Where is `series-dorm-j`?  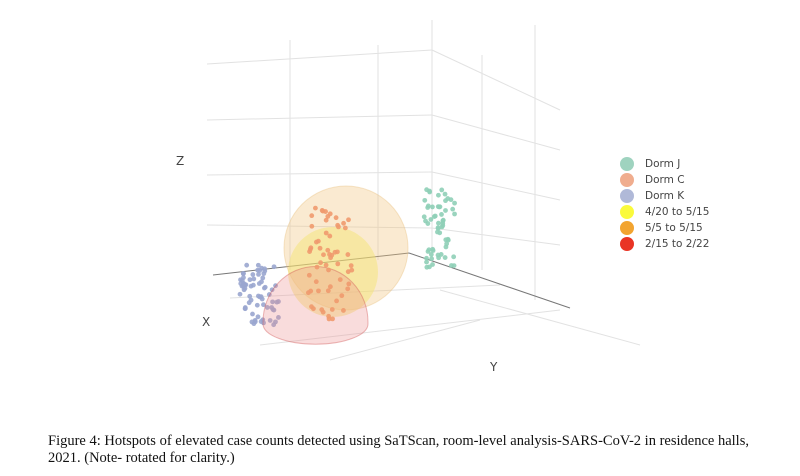
series-dorm-j is located at coordinates (439, 228).